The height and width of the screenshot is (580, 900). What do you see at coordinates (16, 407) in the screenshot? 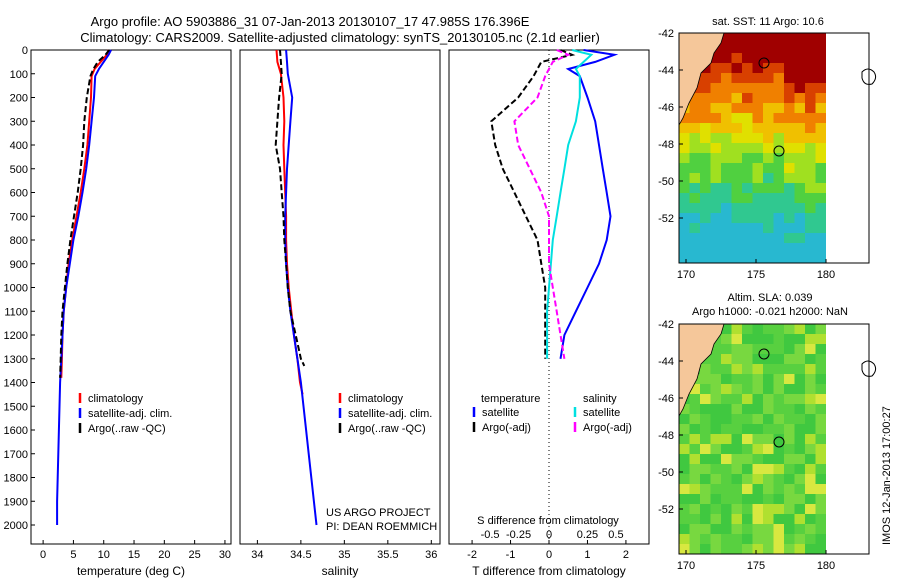
I see `y-tick-label: 1500` at bounding box center [16, 407].